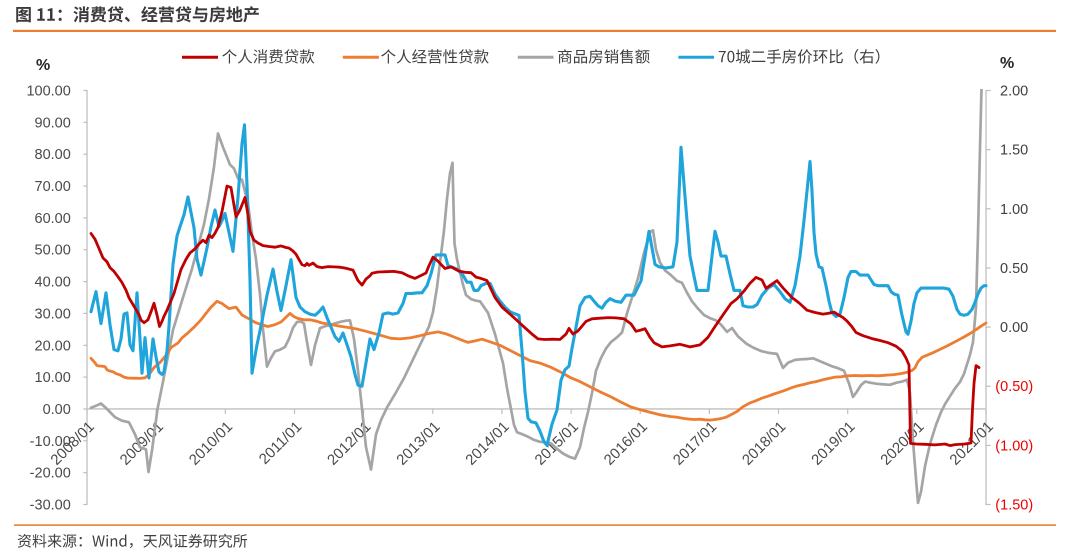  Describe the element at coordinates (53, 155) in the screenshot. I see `svg-text: 80.00` at that location.